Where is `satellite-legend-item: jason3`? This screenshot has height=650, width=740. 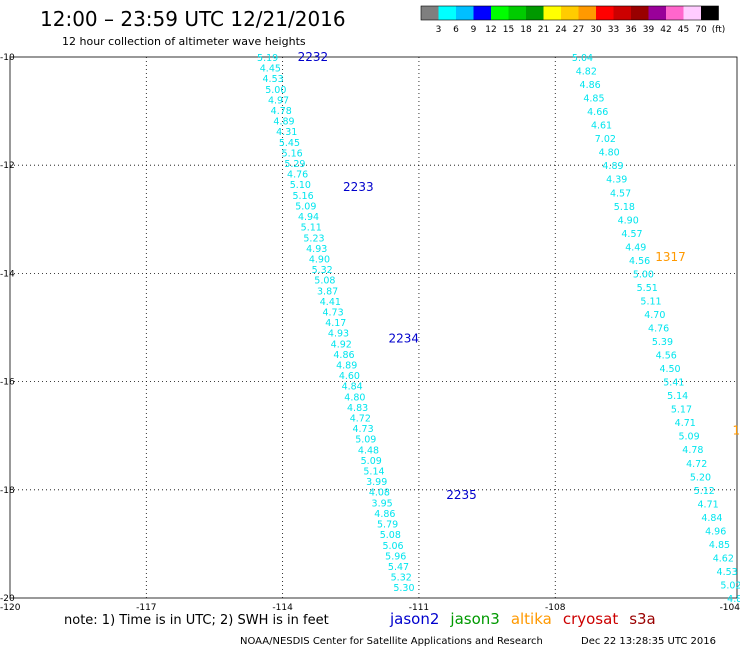
satellite-legend-item: jason3 is located at coordinates (474, 619).